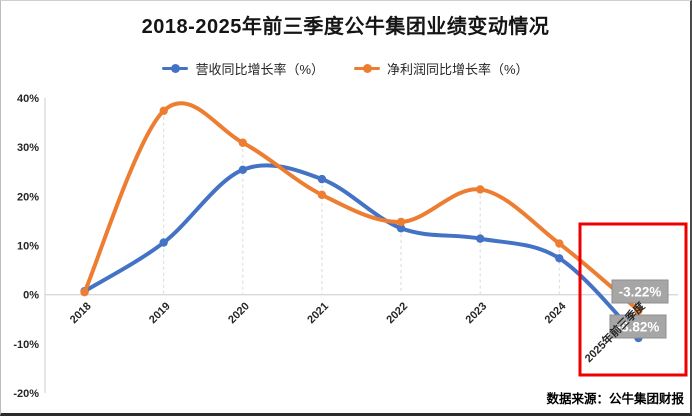  Describe the element at coordinates (367, 68) in the screenshot. I see `net-profit-line-marker-icon` at that location.